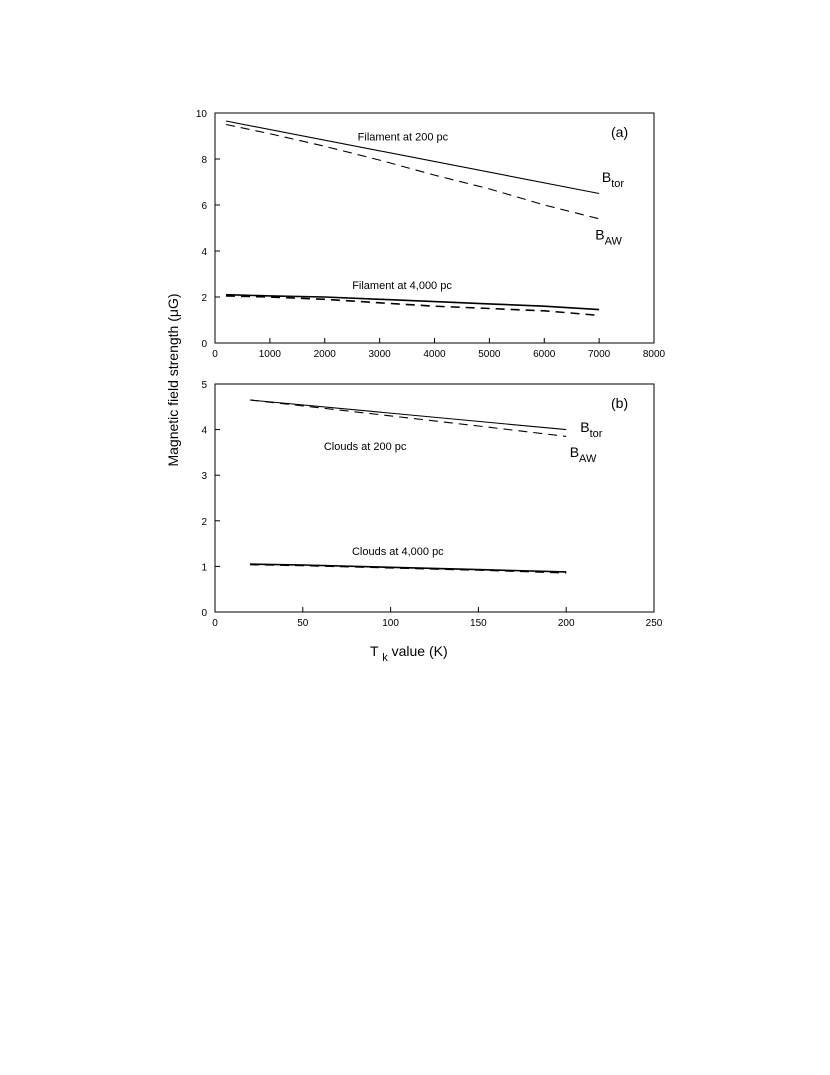  Describe the element at coordinates (204, 160) in the screenshot. I see `y-tick-label-a: 8` at that location.